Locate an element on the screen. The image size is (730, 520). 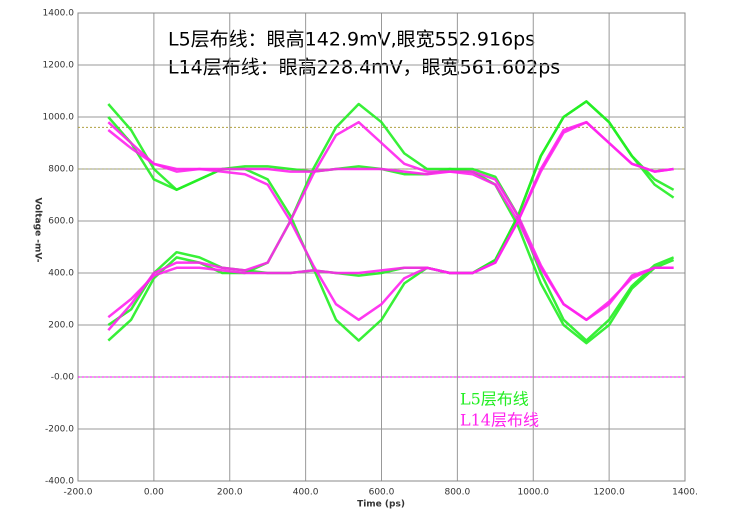
y-tick-label: -200.0 is located at coordinates (59, 430).